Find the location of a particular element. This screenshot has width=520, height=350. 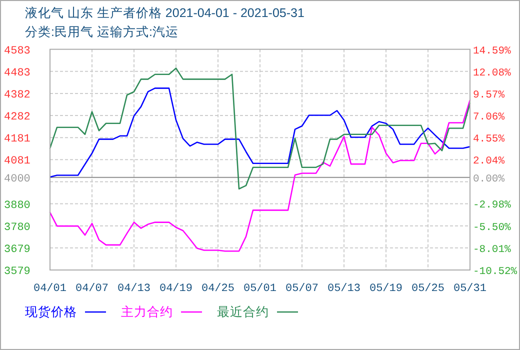

x-tick-label: 05/19 is located at coordinates (386, 289).